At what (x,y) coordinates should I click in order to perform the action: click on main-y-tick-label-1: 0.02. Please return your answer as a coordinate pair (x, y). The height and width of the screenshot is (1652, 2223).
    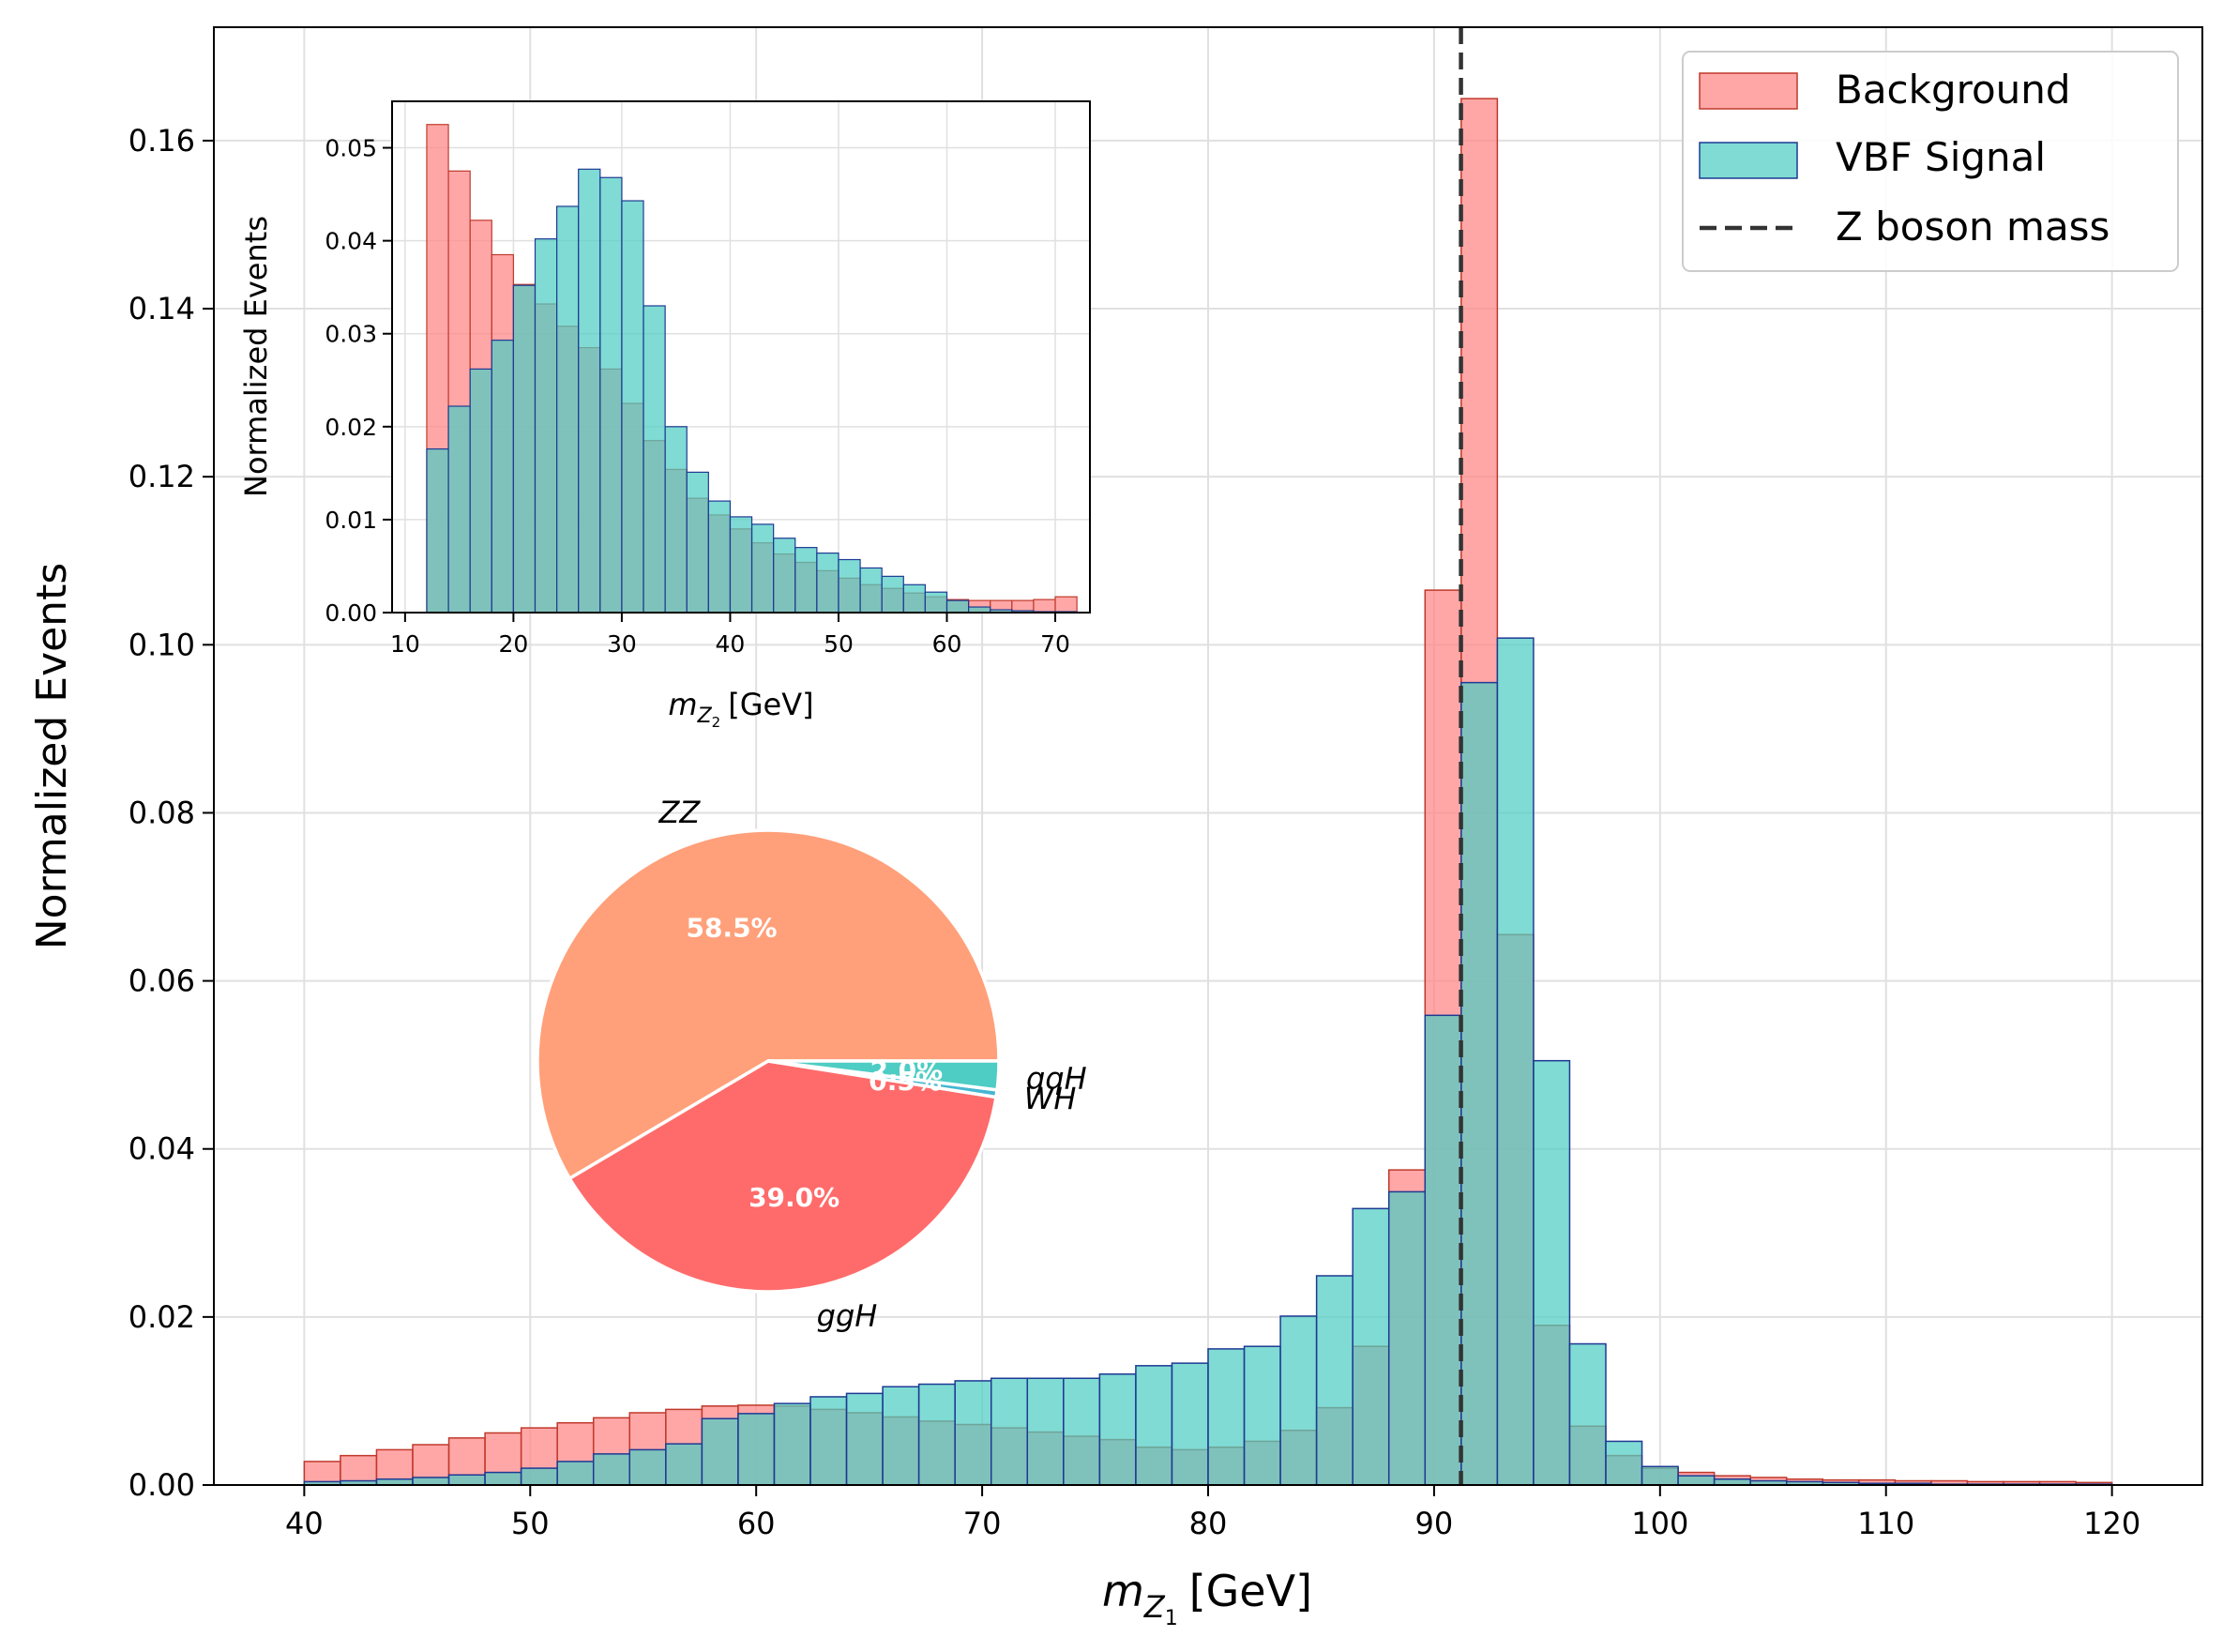
    Looking at the image, I should click on (162, 1317).